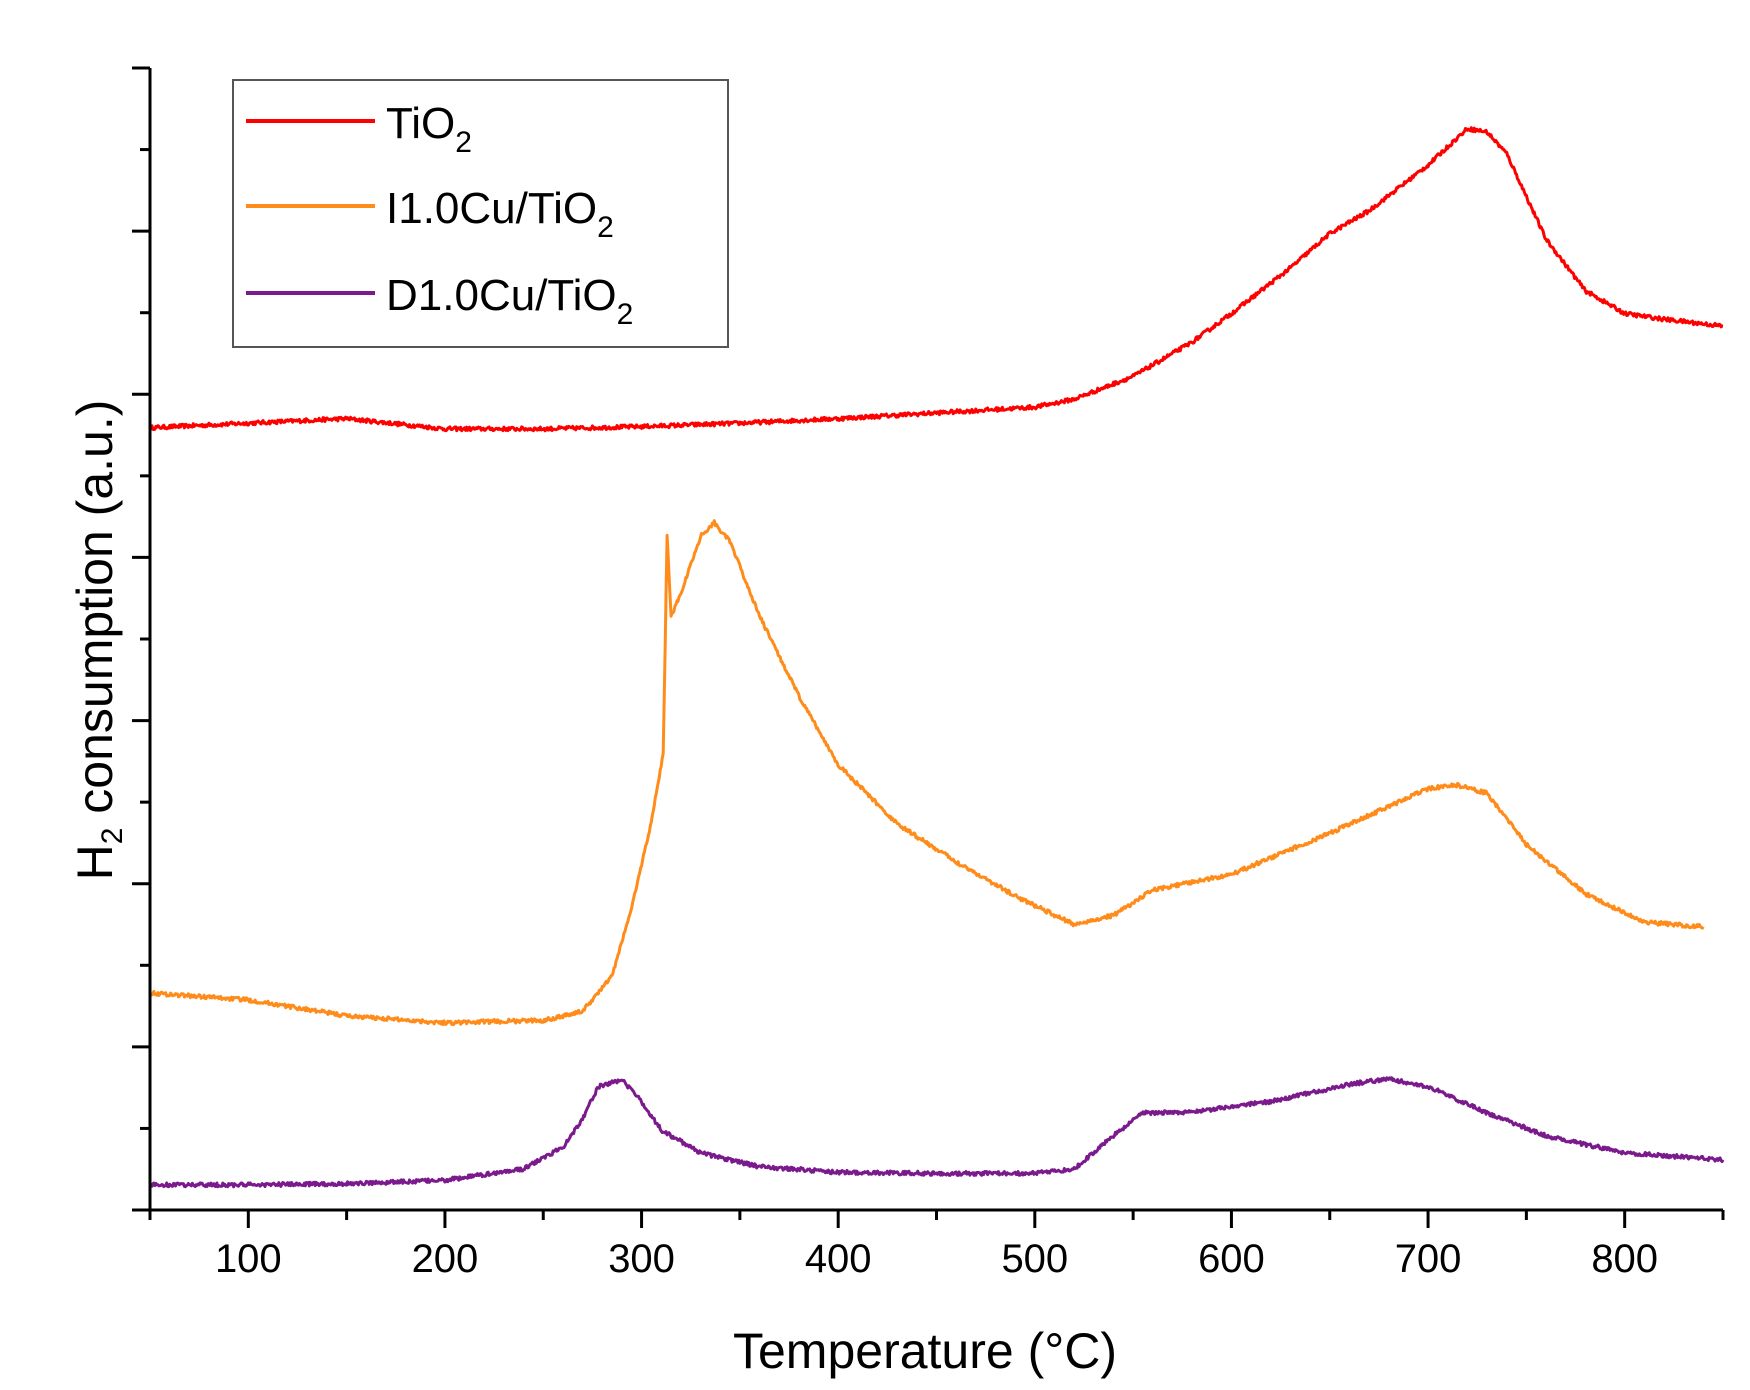 Image resolution: width=1750 pixels, height=1390 pixels. What do you see at coordinates (936, 1245) in the screenshot?
I see `x-ticks: 100 200 300 400 500 600 700 800` at bounding box center [936, 1245].